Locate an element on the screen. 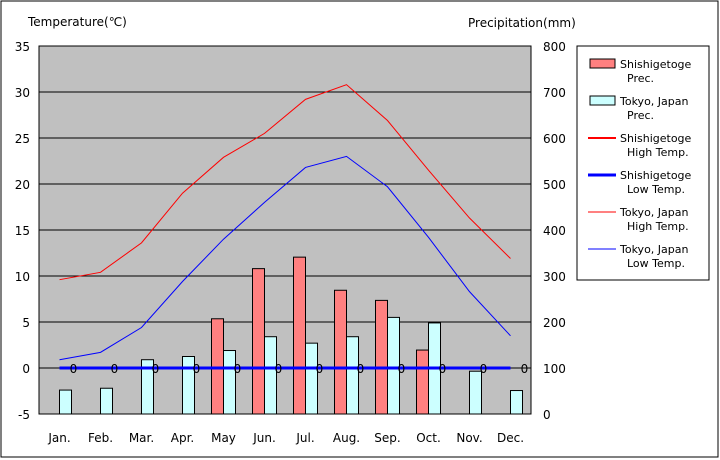  right-tick-label: 200 is located at coordinates (554, 323).